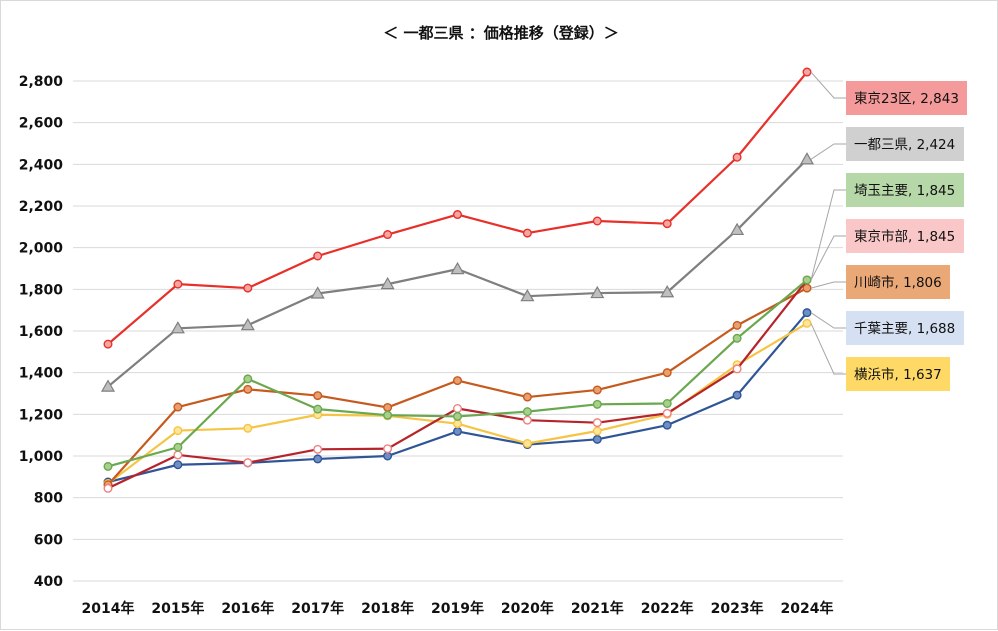 The width and height of the screenshot is (998, 631). Describe the element at coordinates (48, 540) in the screenshot. I see `y-tick-label: 600` at that location.